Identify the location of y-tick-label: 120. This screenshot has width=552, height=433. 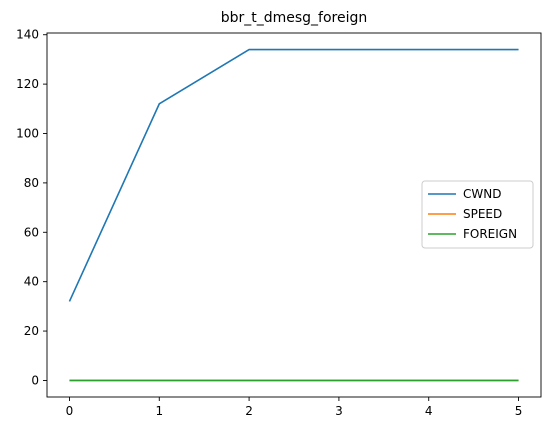
(27, 84).